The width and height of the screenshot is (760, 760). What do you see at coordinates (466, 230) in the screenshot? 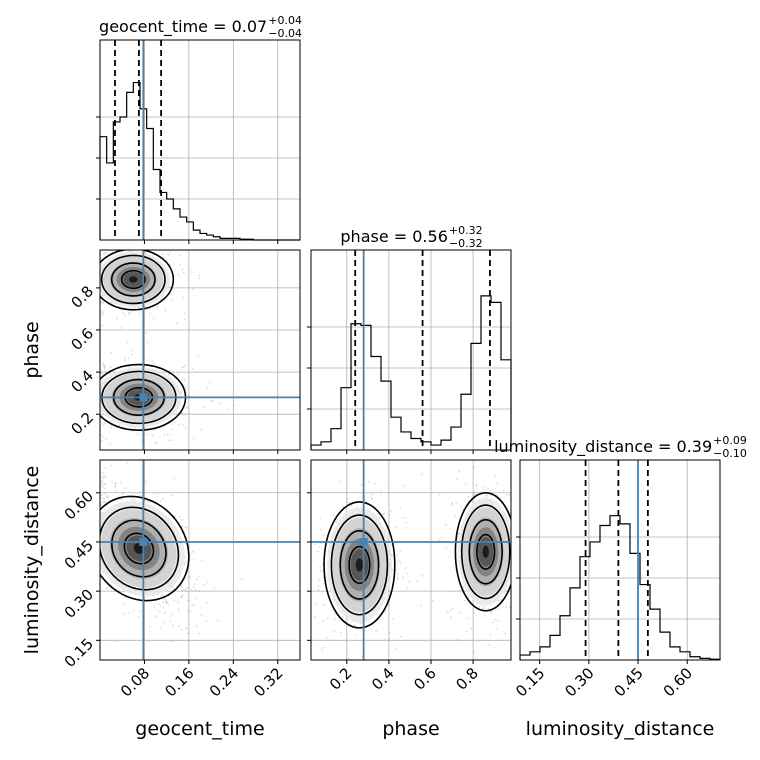
I see `title-upper: +0.32` at bounding box center [466, 230].